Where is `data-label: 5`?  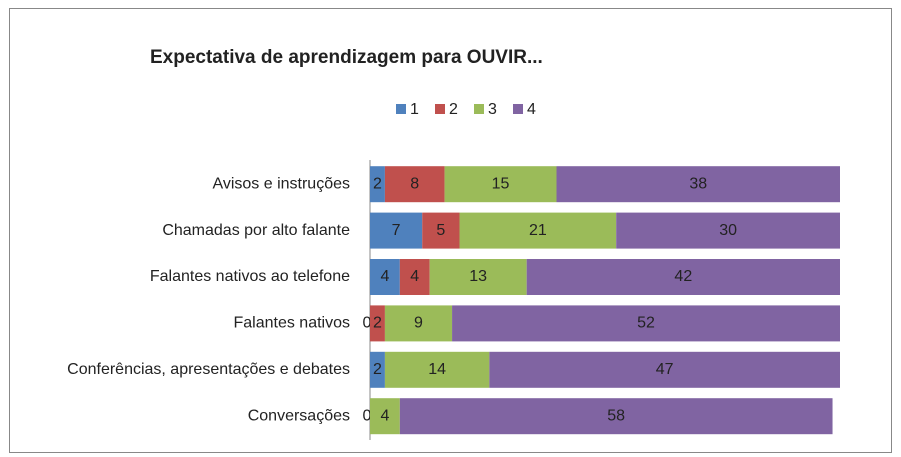 data-label: 5 is located at coordinates (440, 230).